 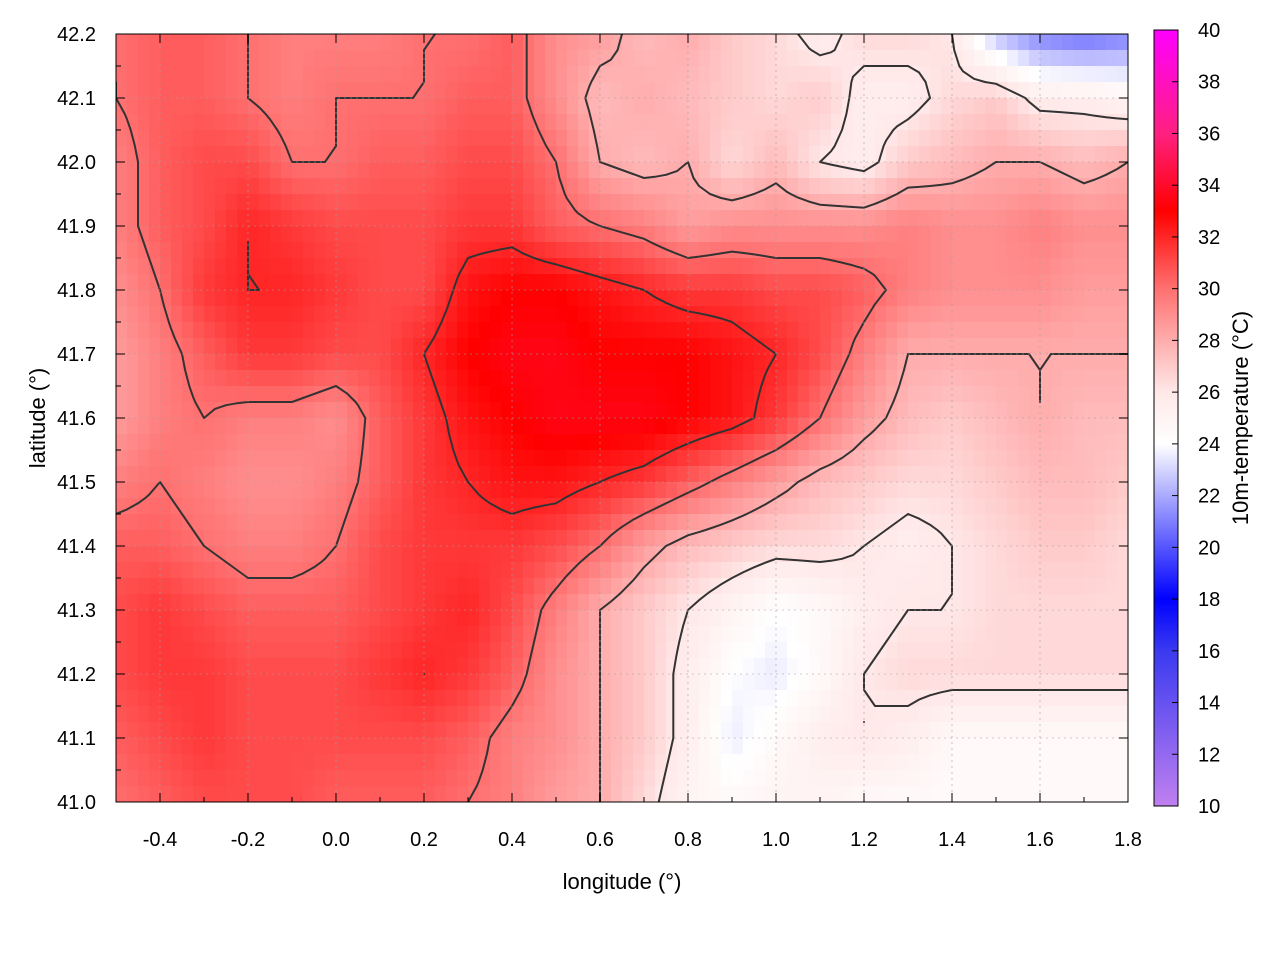 I want to click on y-tick-label: 41.6, so click(x=76, y=419).